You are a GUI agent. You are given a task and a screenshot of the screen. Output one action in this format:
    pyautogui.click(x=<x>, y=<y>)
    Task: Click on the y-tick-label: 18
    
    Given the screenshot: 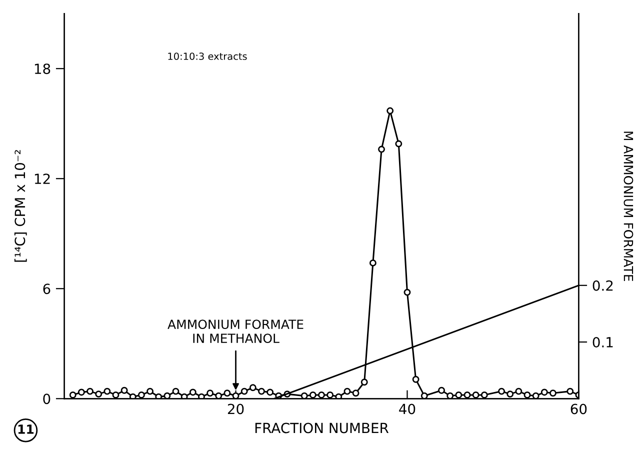 What is the action you would take?
    pyautogui.click(x=42, y=69)
    